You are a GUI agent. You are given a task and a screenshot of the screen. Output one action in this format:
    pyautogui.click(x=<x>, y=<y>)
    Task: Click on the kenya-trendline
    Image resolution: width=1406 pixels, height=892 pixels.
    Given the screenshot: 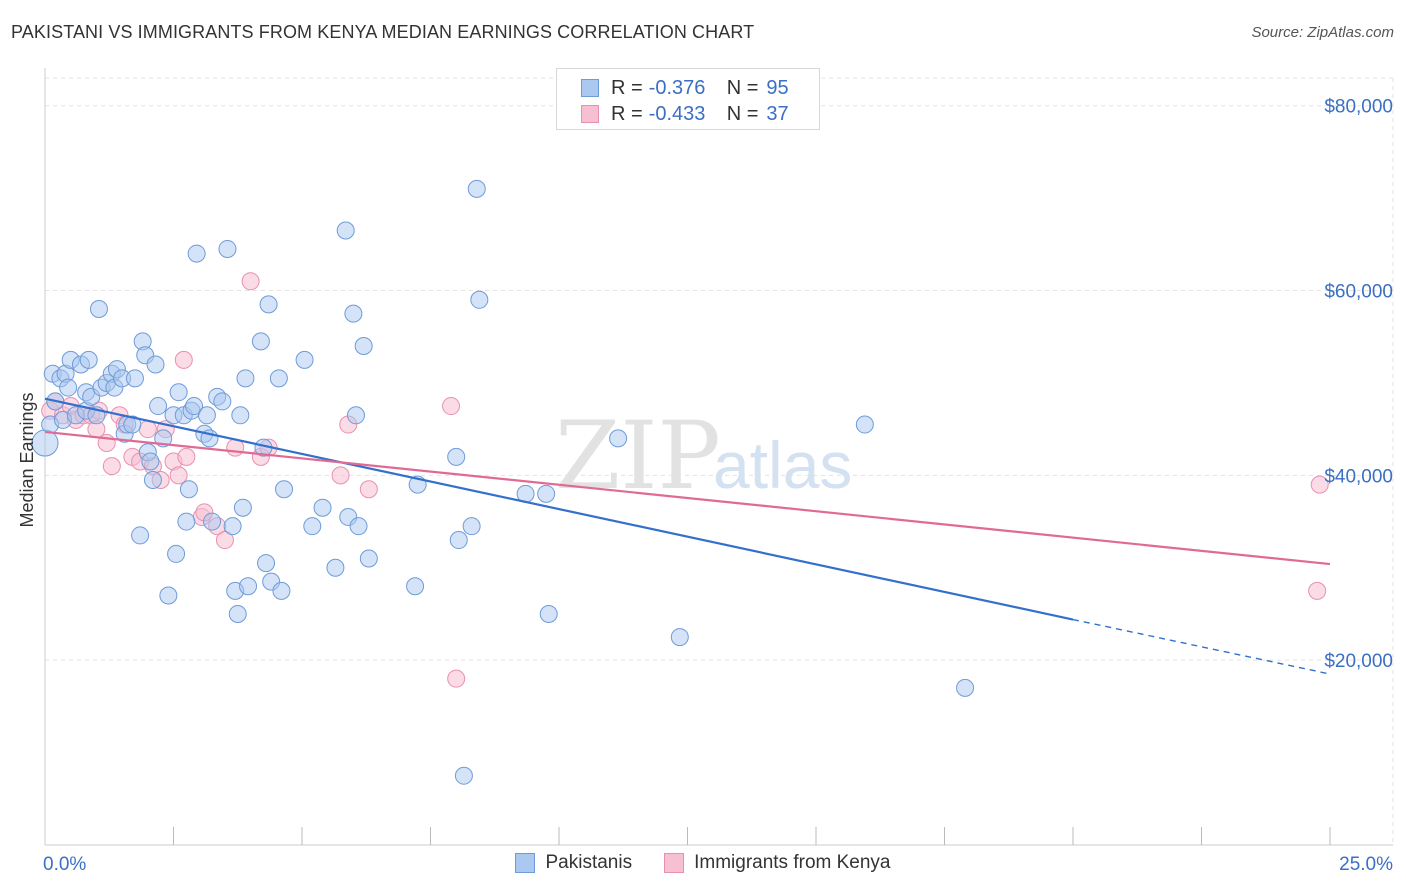 What is the action you would take?
    pyautogui.click(x=687, y=498)
    